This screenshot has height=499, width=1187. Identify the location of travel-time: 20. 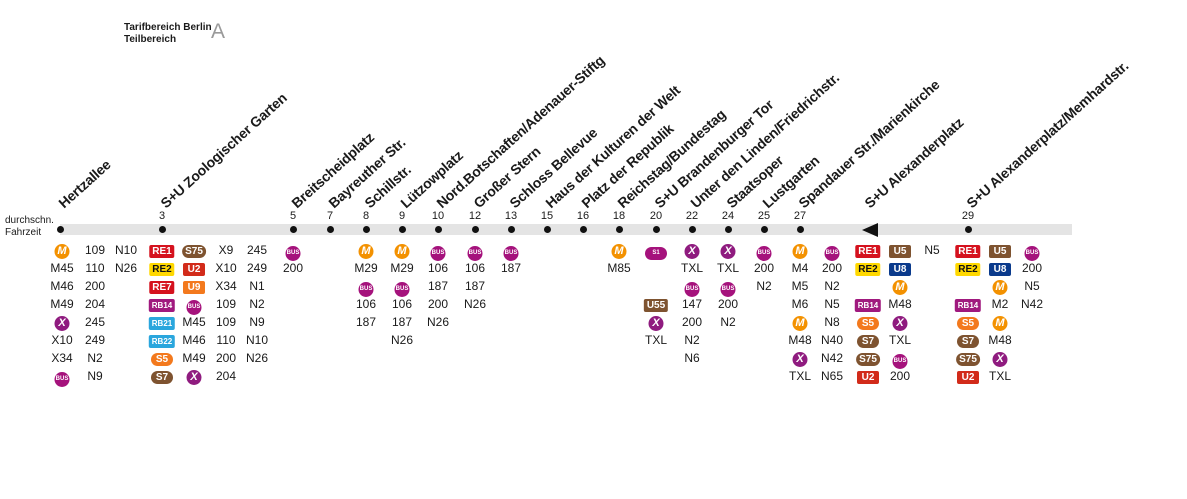
(656, 216).